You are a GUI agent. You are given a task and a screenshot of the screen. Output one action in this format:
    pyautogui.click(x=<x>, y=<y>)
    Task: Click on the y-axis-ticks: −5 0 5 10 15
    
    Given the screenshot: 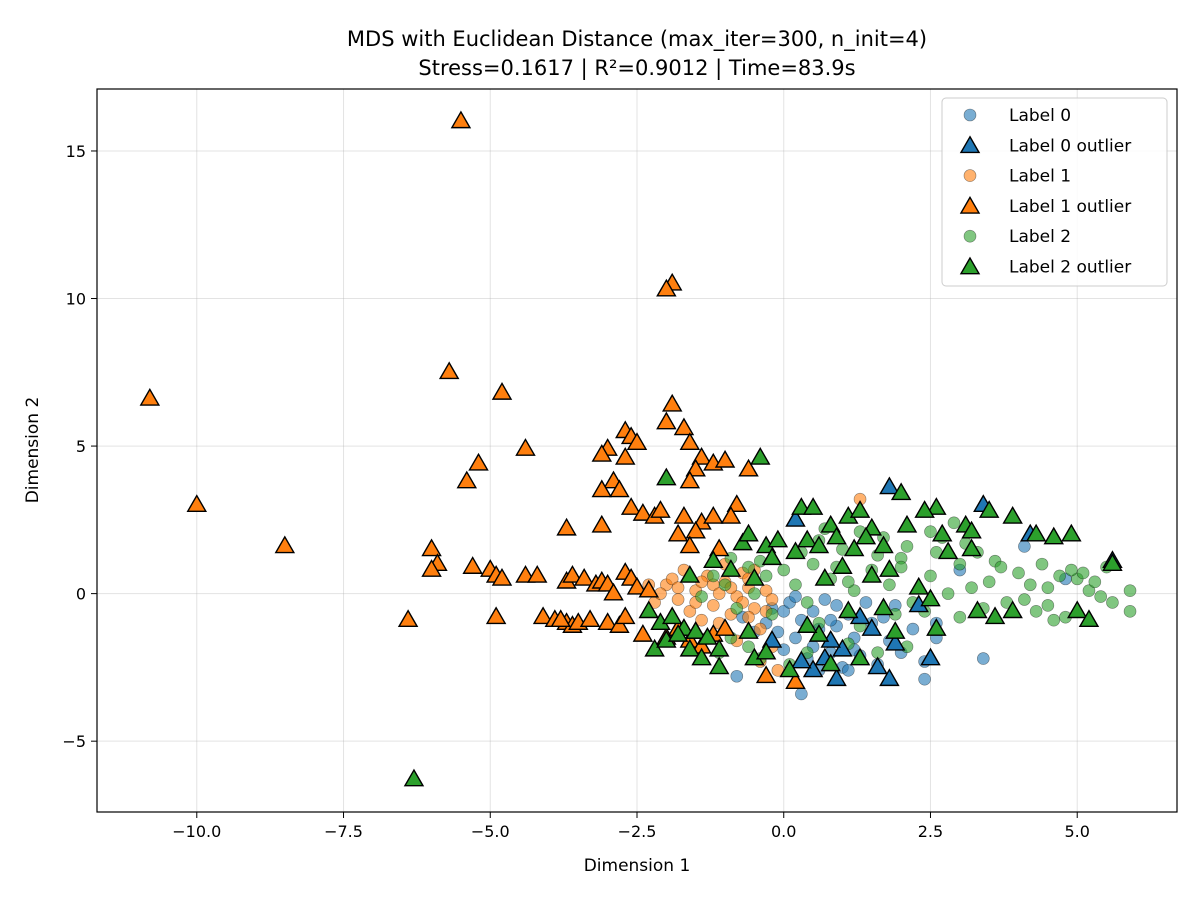 What is the action you would take?
    pyautogui.click(x=79, y=446)
    